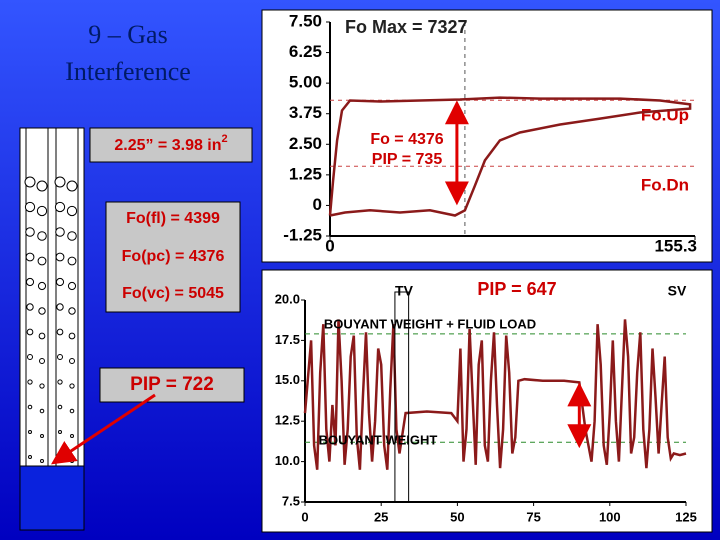  What do you see at coordinates (128, 53) in the screenshot?
I see `slide-title: 9 – Gas Interference` at bounding box center [128, 53].